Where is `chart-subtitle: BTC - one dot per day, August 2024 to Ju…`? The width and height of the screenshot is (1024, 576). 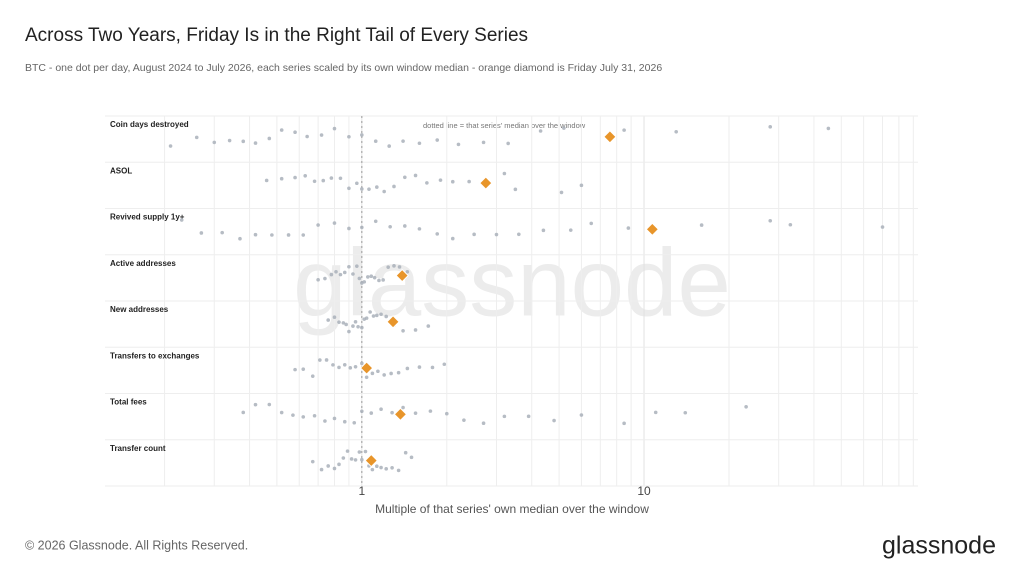 chart-subtitle: BTC - one dot per day, August 2024 to Ju… is located at coordinates (343, 68).